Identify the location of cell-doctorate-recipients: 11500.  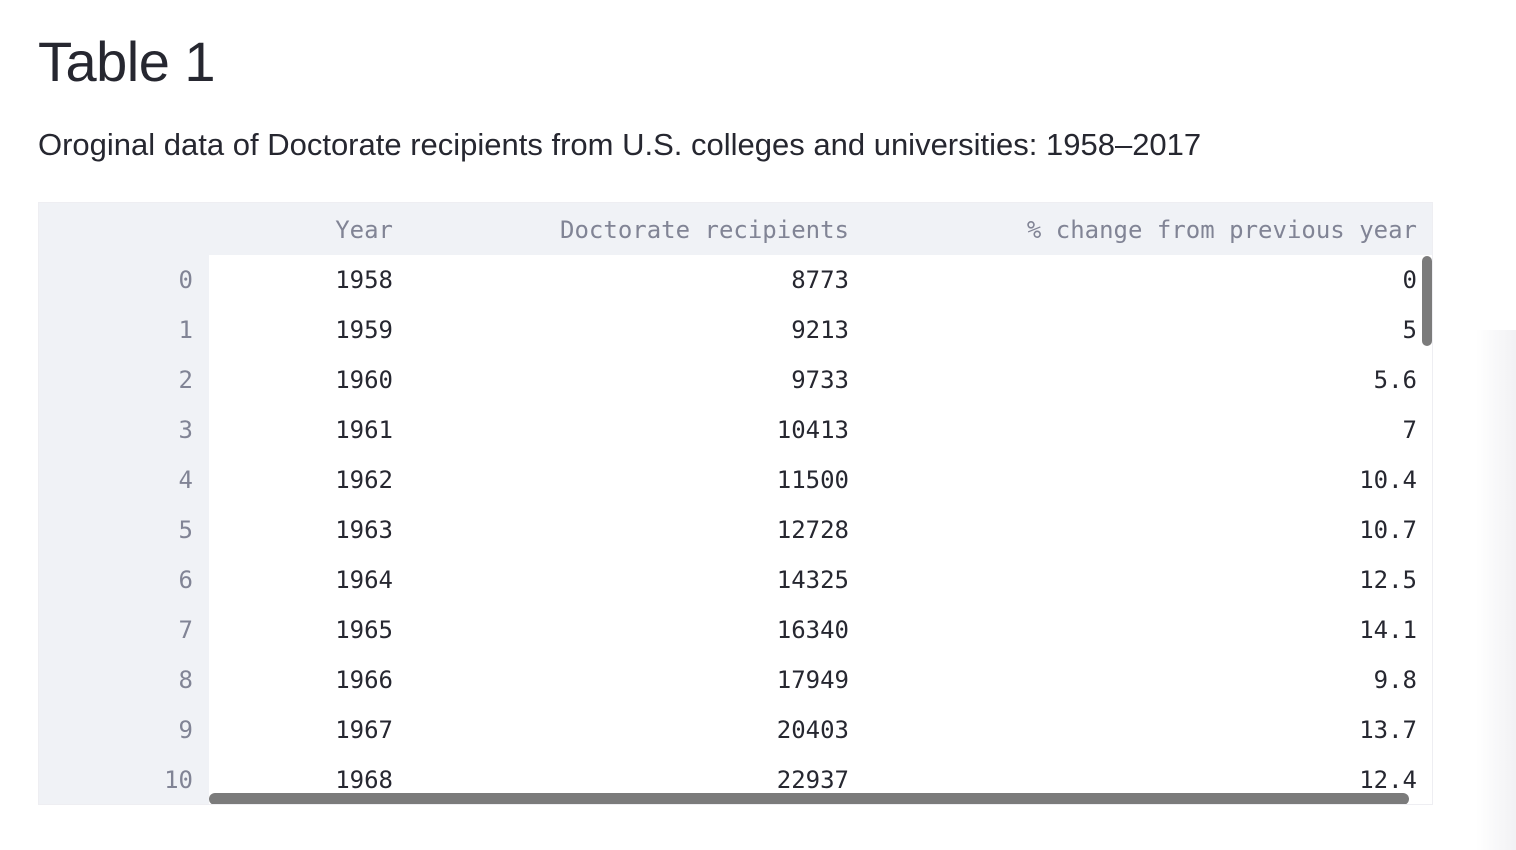
(812, 480).